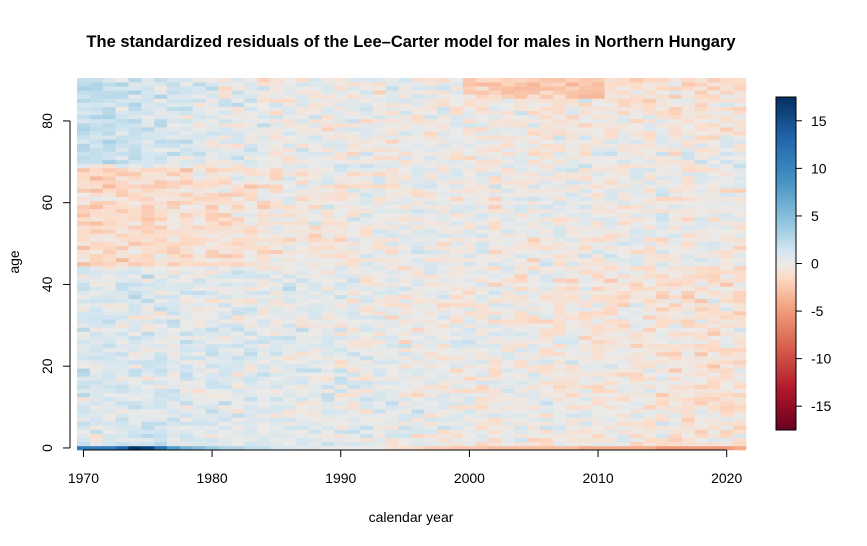 This screenshot has width=867, height=546. Describe the element at coordinates (469, 478) in the screenshot. I see `x-tick-label: 2000` at that location.